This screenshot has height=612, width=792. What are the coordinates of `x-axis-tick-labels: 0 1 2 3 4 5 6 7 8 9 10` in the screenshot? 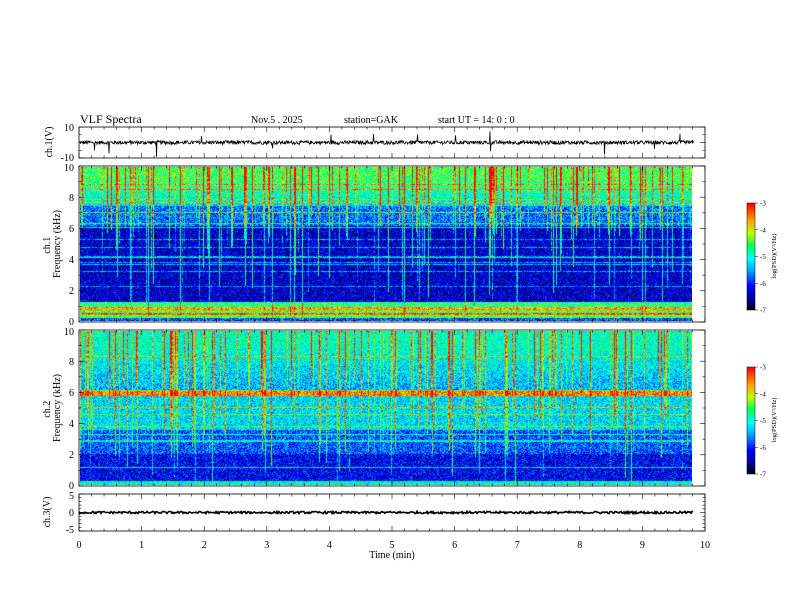 It's located at (394, 545).